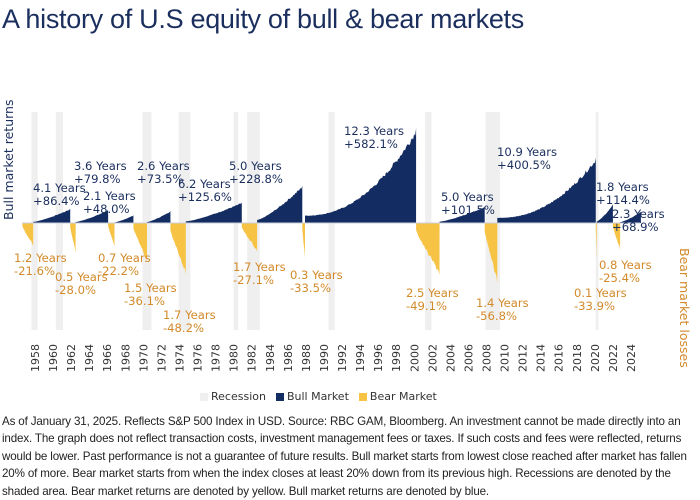 The height and width of the screenshot is (500, 700). I want to click on x-tick-label: 1970, so click(143, 358).